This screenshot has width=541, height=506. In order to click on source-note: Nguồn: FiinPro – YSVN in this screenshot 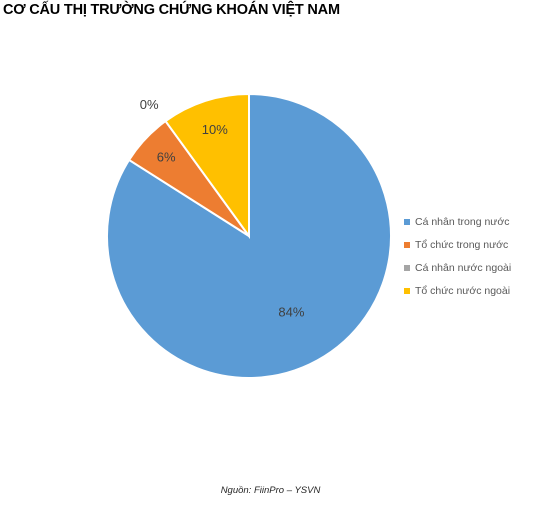, I will do `click(270, 490)`.